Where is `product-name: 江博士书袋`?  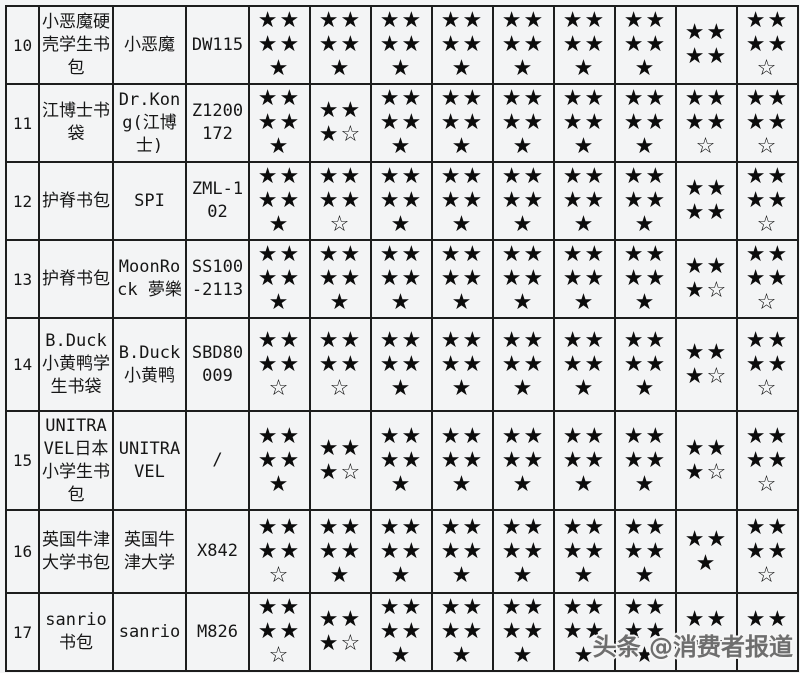 product-name: 江博士书袋 is located at coordinates (76, 123).